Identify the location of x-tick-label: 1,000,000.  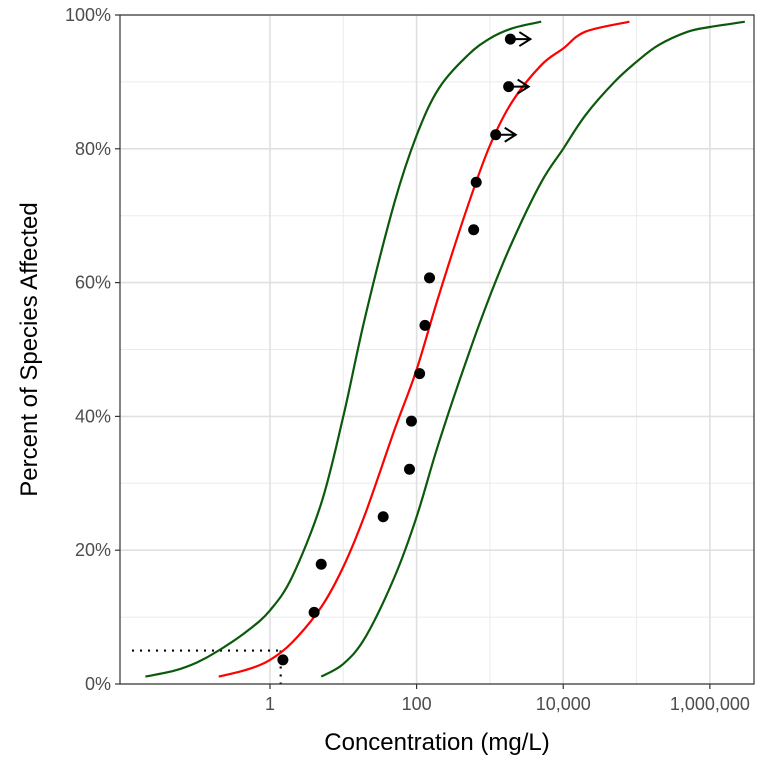
(710, 704).